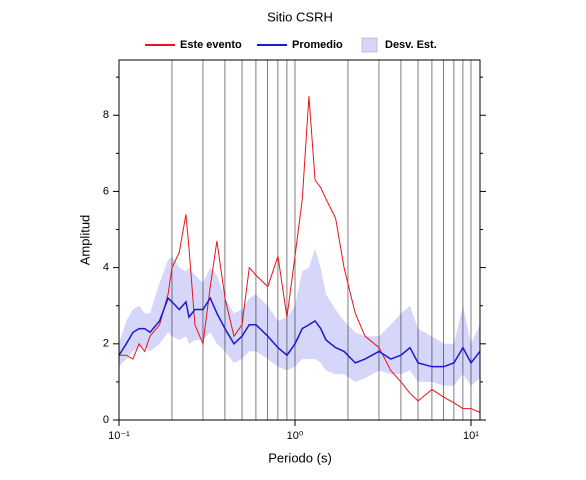  Describe the element at coordinates (369, 45) in the screenshot. I see `legend-swatch` at that location.